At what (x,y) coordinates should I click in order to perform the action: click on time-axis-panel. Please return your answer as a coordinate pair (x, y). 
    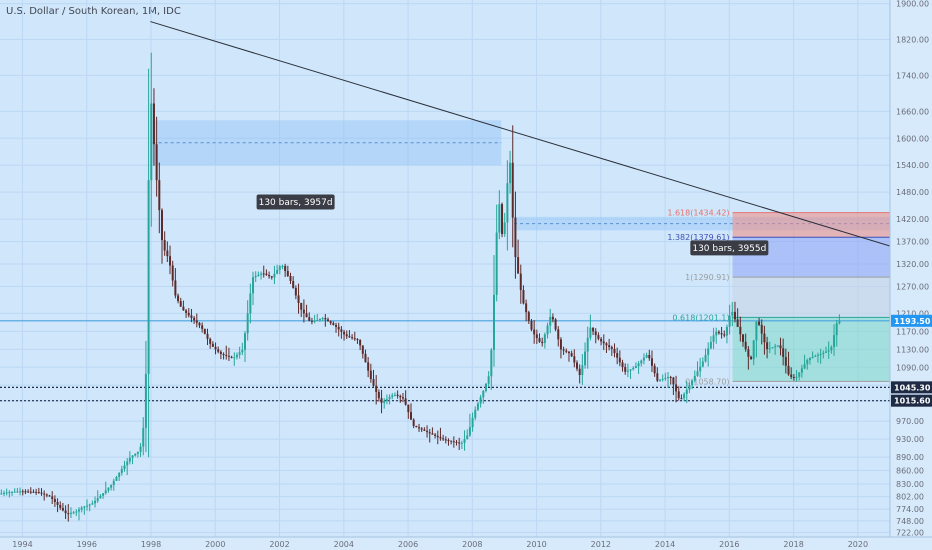
    Looking at the image, I should click on (466, 543).